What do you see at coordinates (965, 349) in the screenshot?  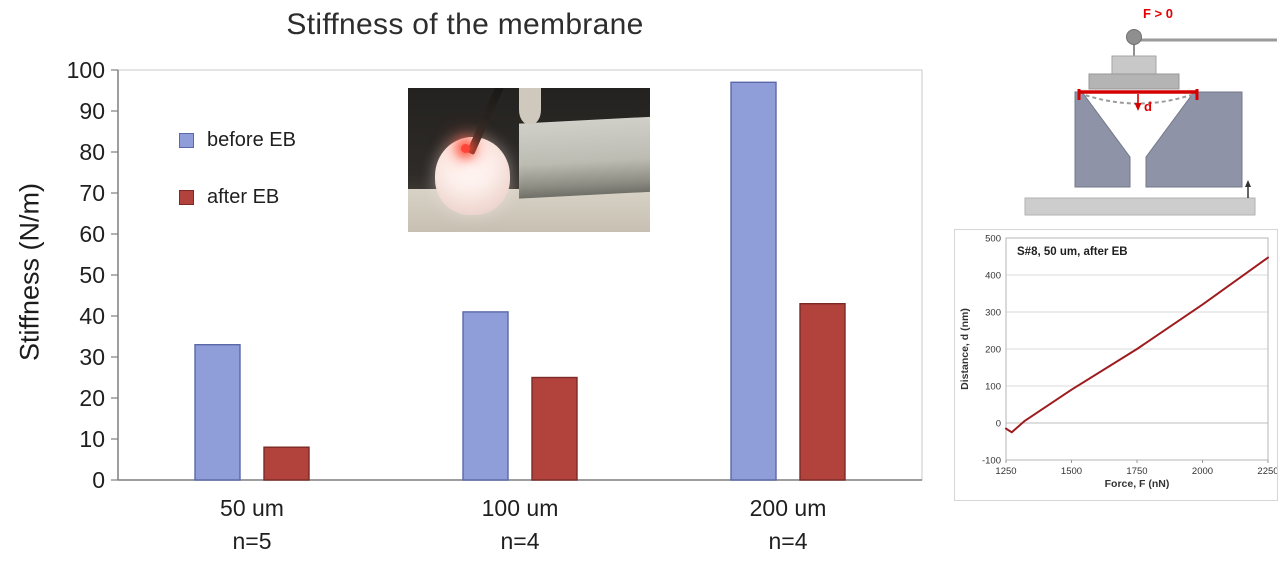 I see `line-y-axis-label: Distance, d (nm)` at bounding box center [965, 349].